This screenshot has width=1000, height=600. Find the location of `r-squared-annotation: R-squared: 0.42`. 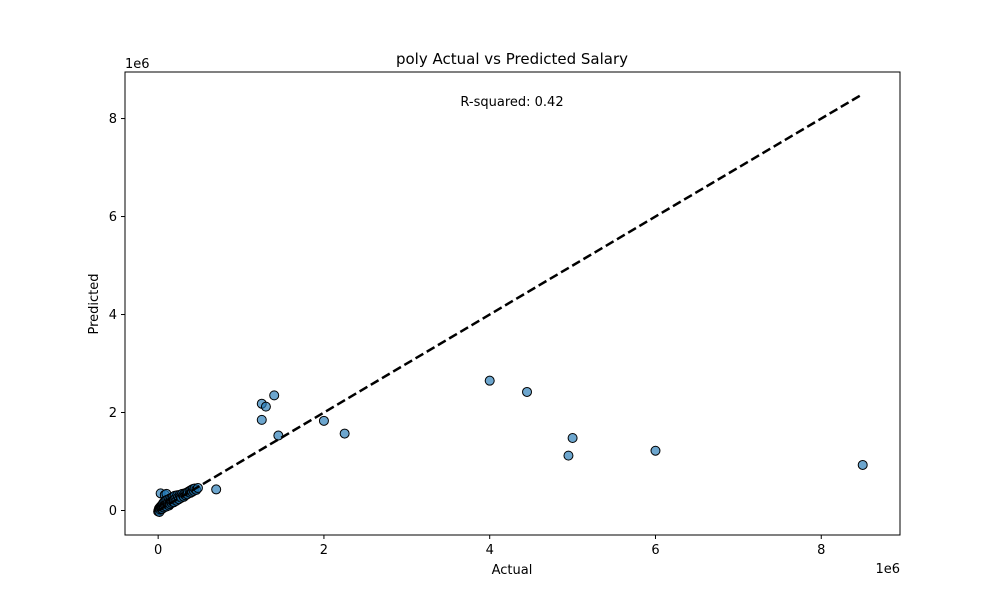

r-squared-annotation: R-squared: 0.42 is located at coordinates (511, 102).